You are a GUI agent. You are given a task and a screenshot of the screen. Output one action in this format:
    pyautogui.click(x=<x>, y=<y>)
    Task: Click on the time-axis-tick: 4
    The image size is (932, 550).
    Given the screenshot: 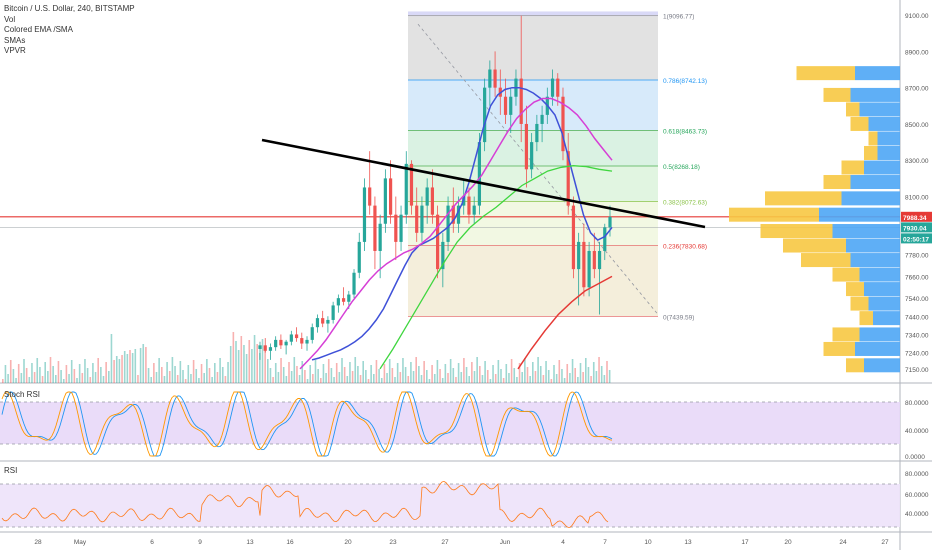 What is the action you would take?
    pyautogui.click(x=563, y=542)
    